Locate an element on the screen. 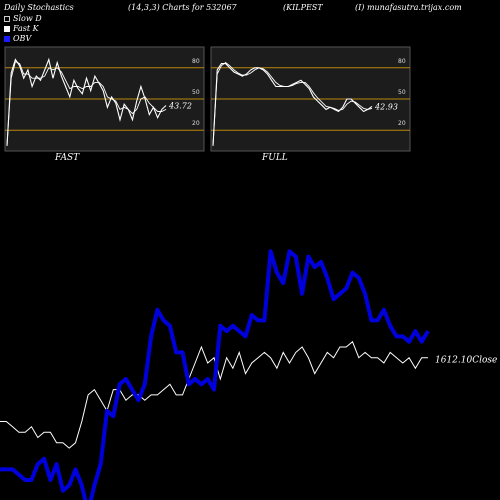 This screenshot has height=500, width=500. chart-source: (I) munafasutra.trijax.com is located at coordinates (408, 7).